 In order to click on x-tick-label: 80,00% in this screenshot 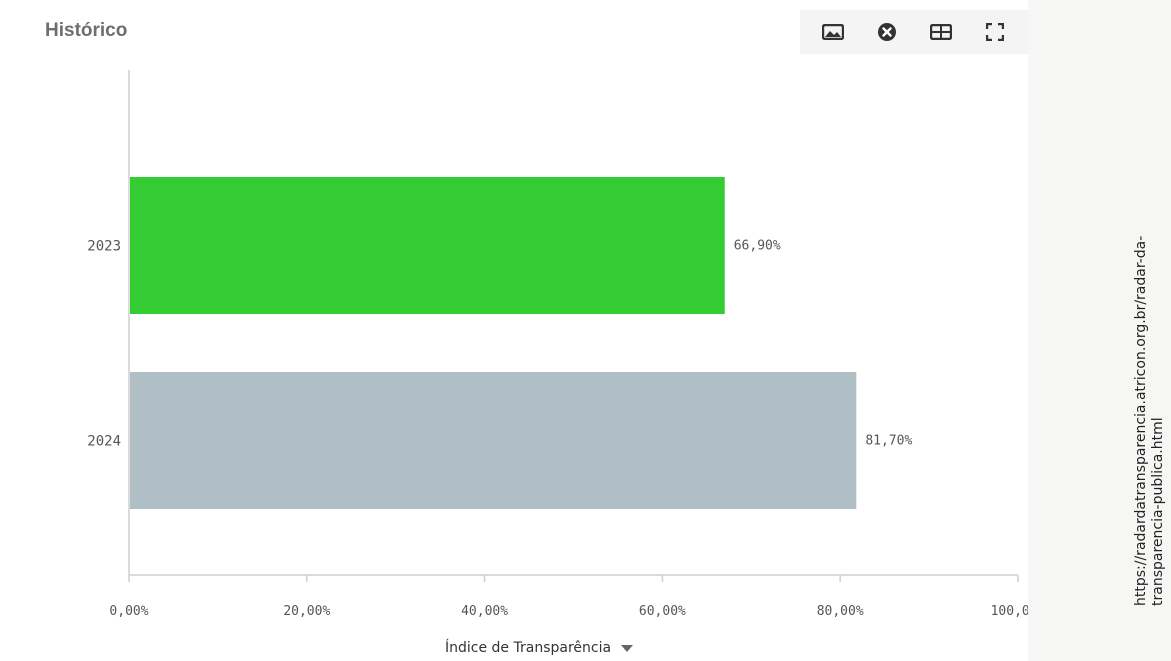, I will do `click(840, 611)`.